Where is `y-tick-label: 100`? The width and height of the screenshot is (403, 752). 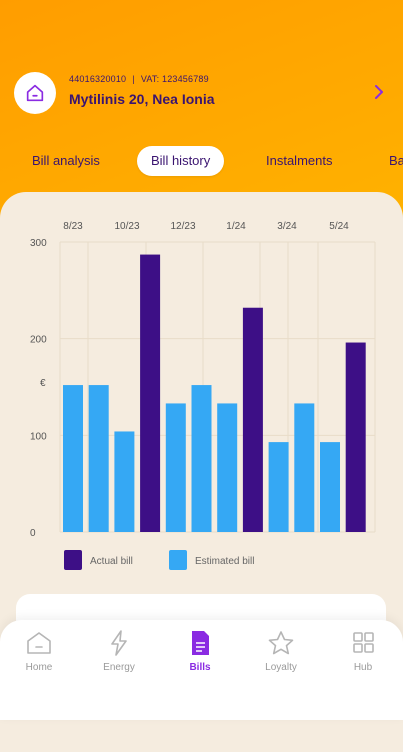 y-tick-label: 100 is located at coordinates (38, 436).